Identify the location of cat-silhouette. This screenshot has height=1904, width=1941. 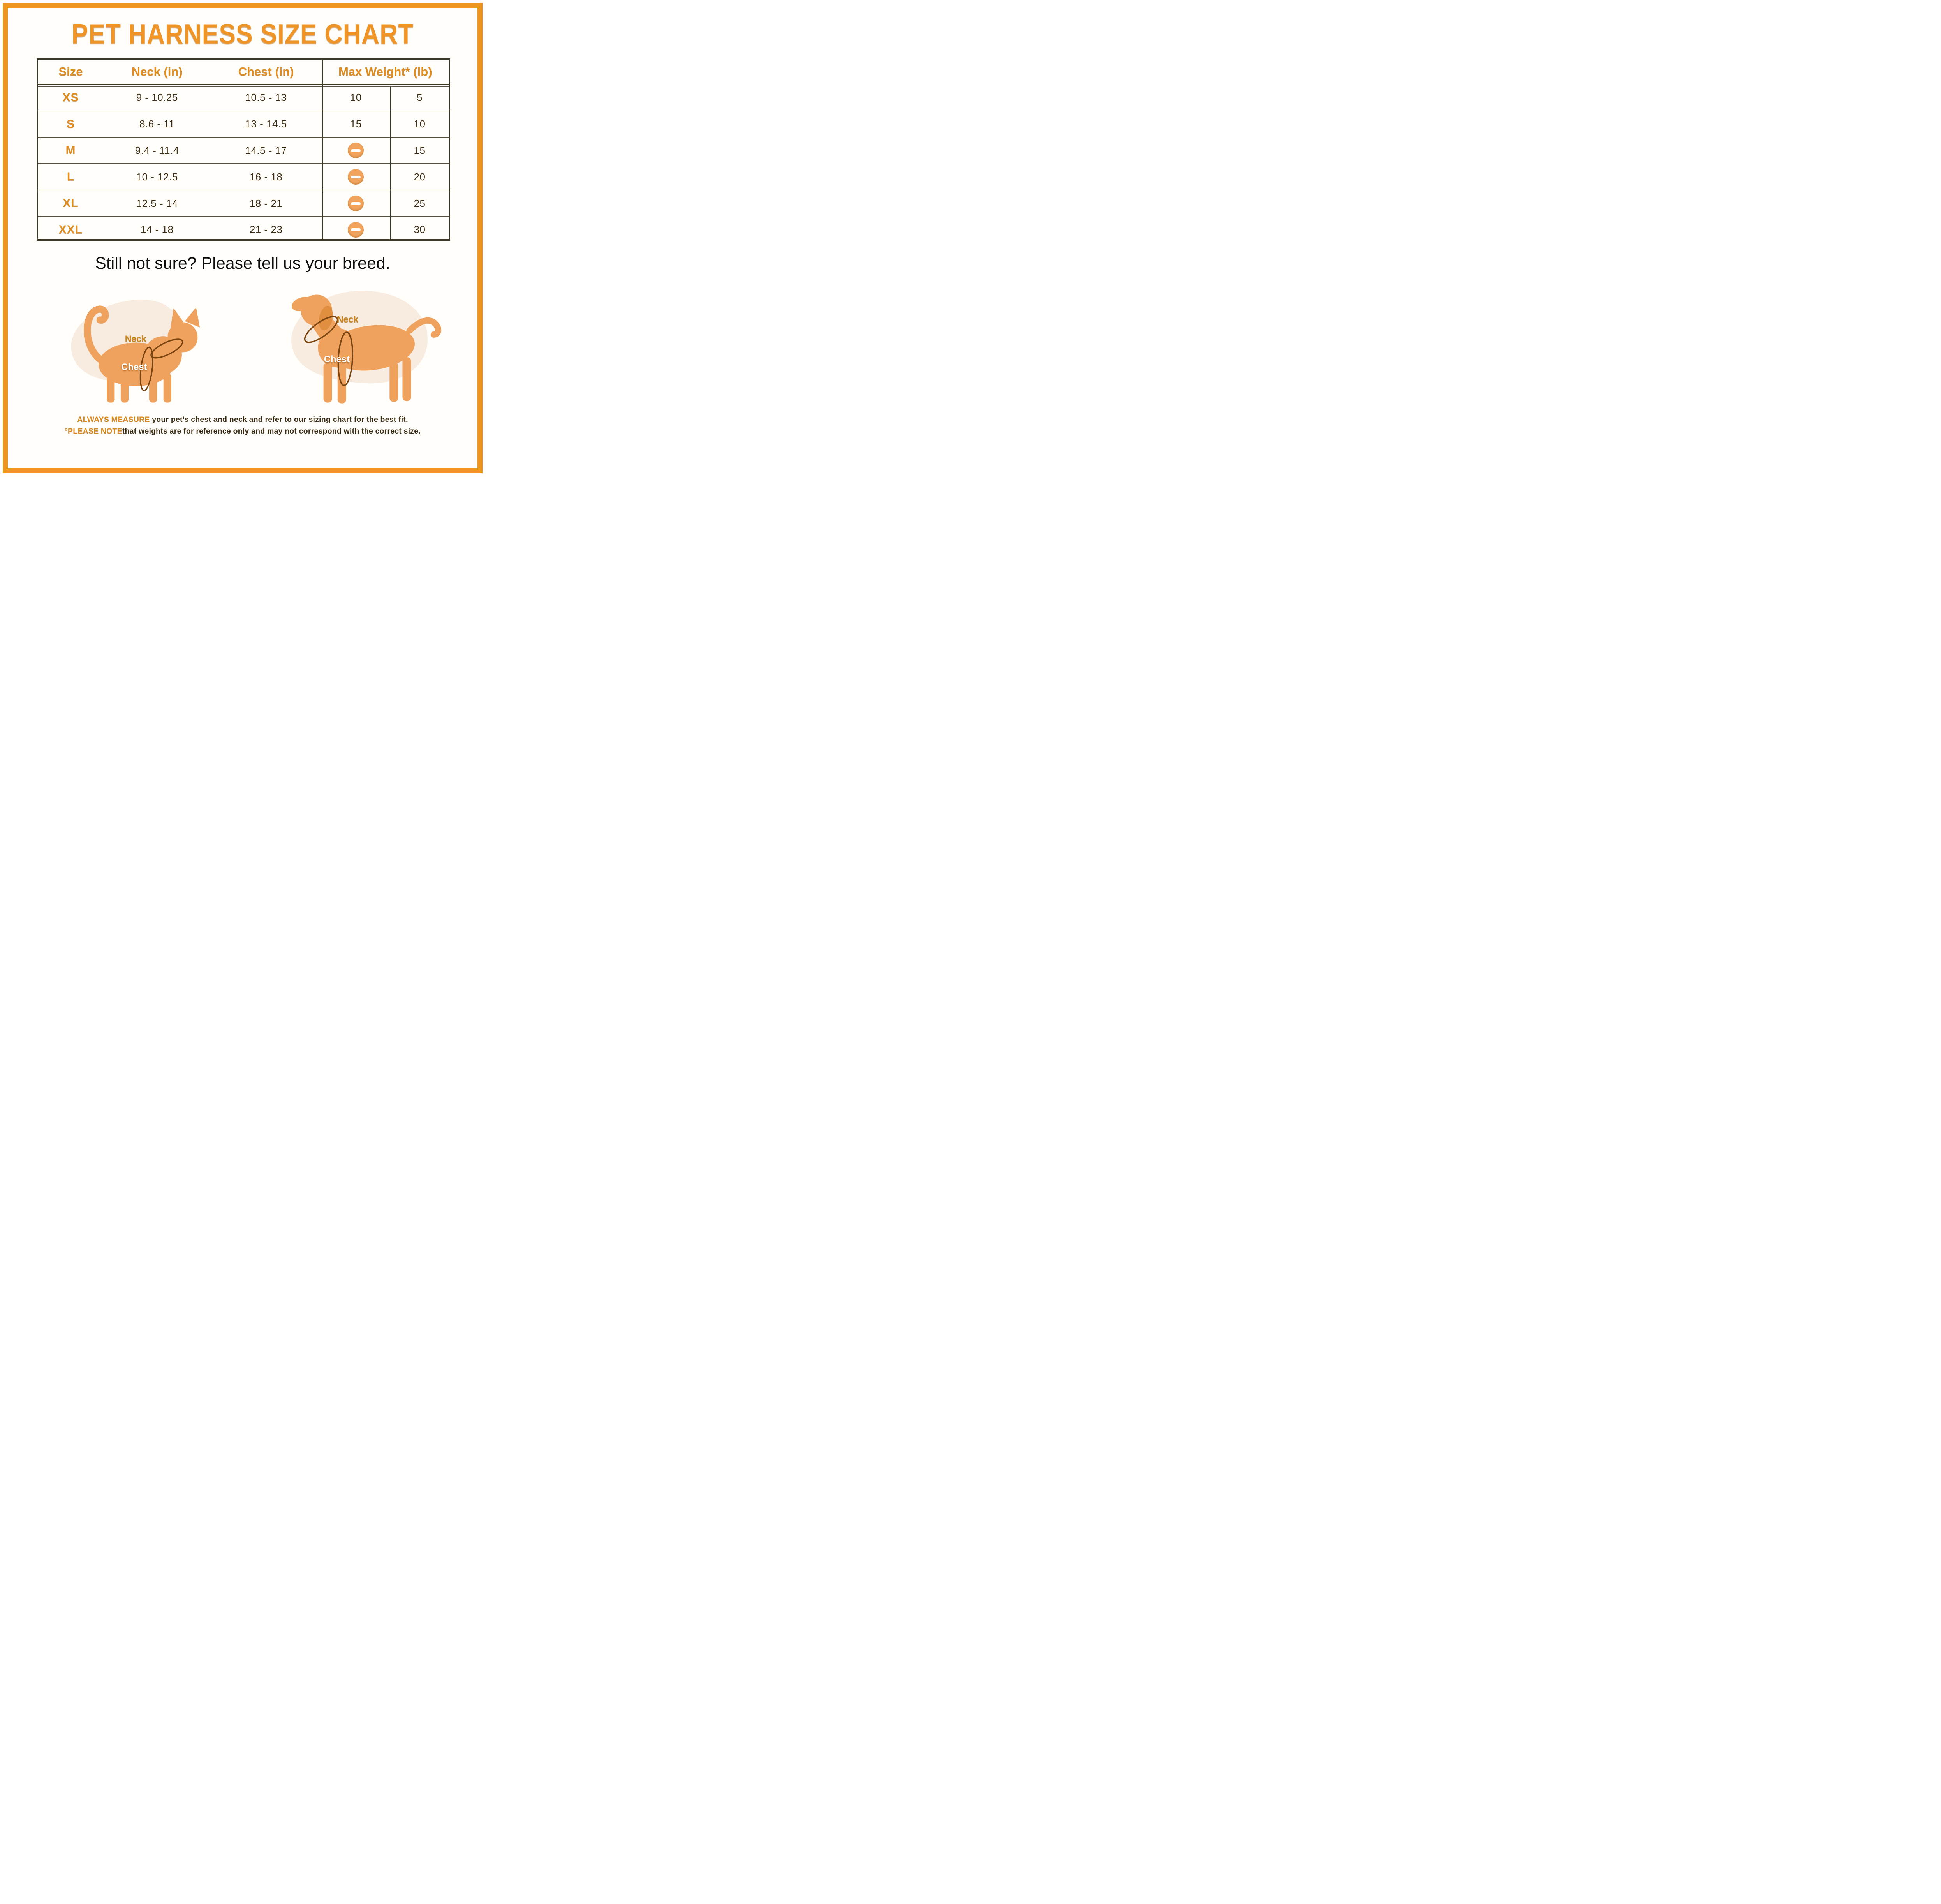
(142, 354).